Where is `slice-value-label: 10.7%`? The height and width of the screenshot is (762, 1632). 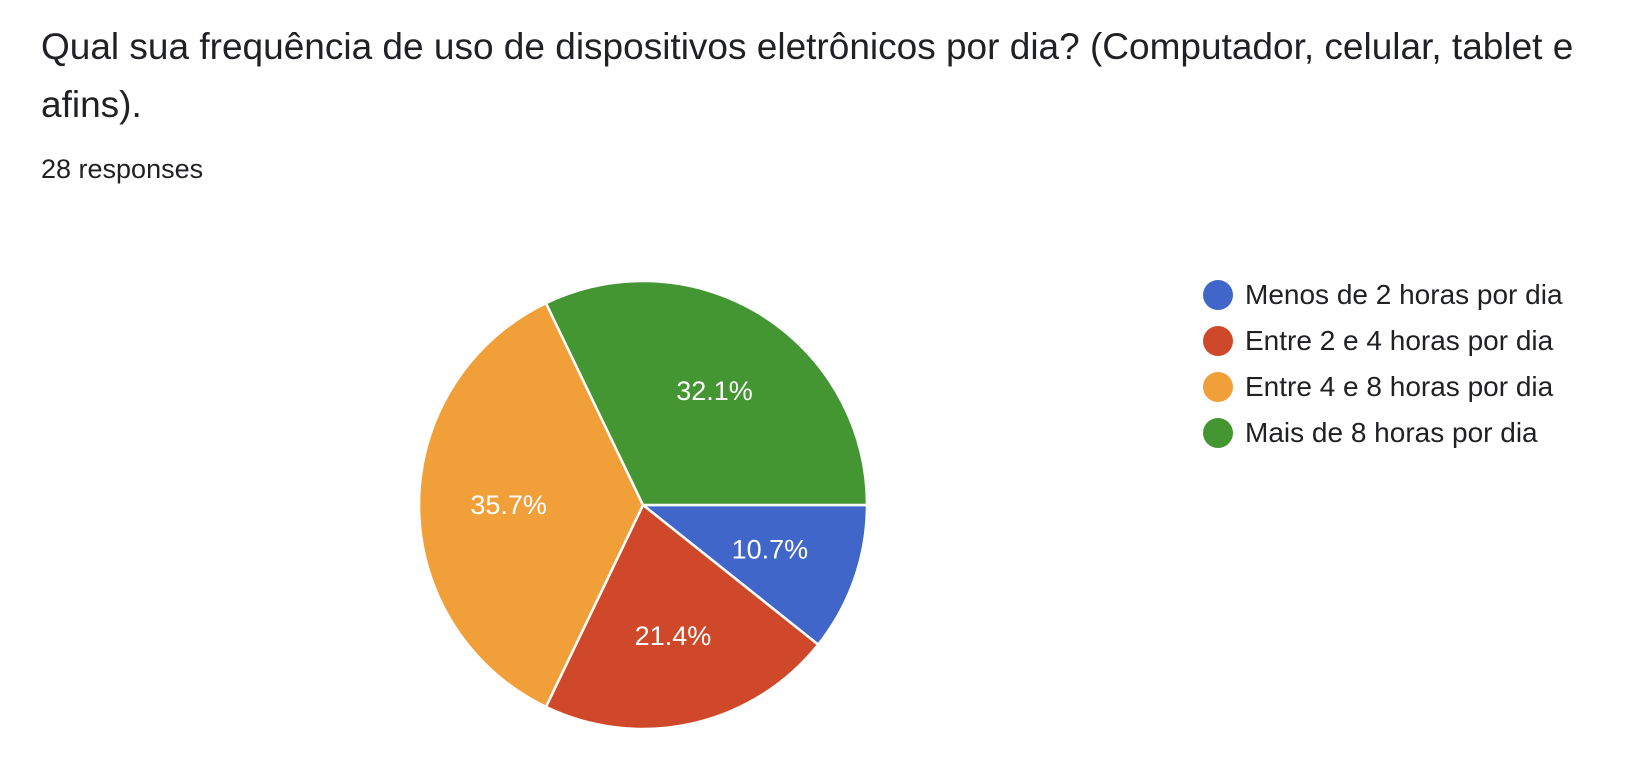 slice-value-label: 10.7% is located at coordinates (770, 549).